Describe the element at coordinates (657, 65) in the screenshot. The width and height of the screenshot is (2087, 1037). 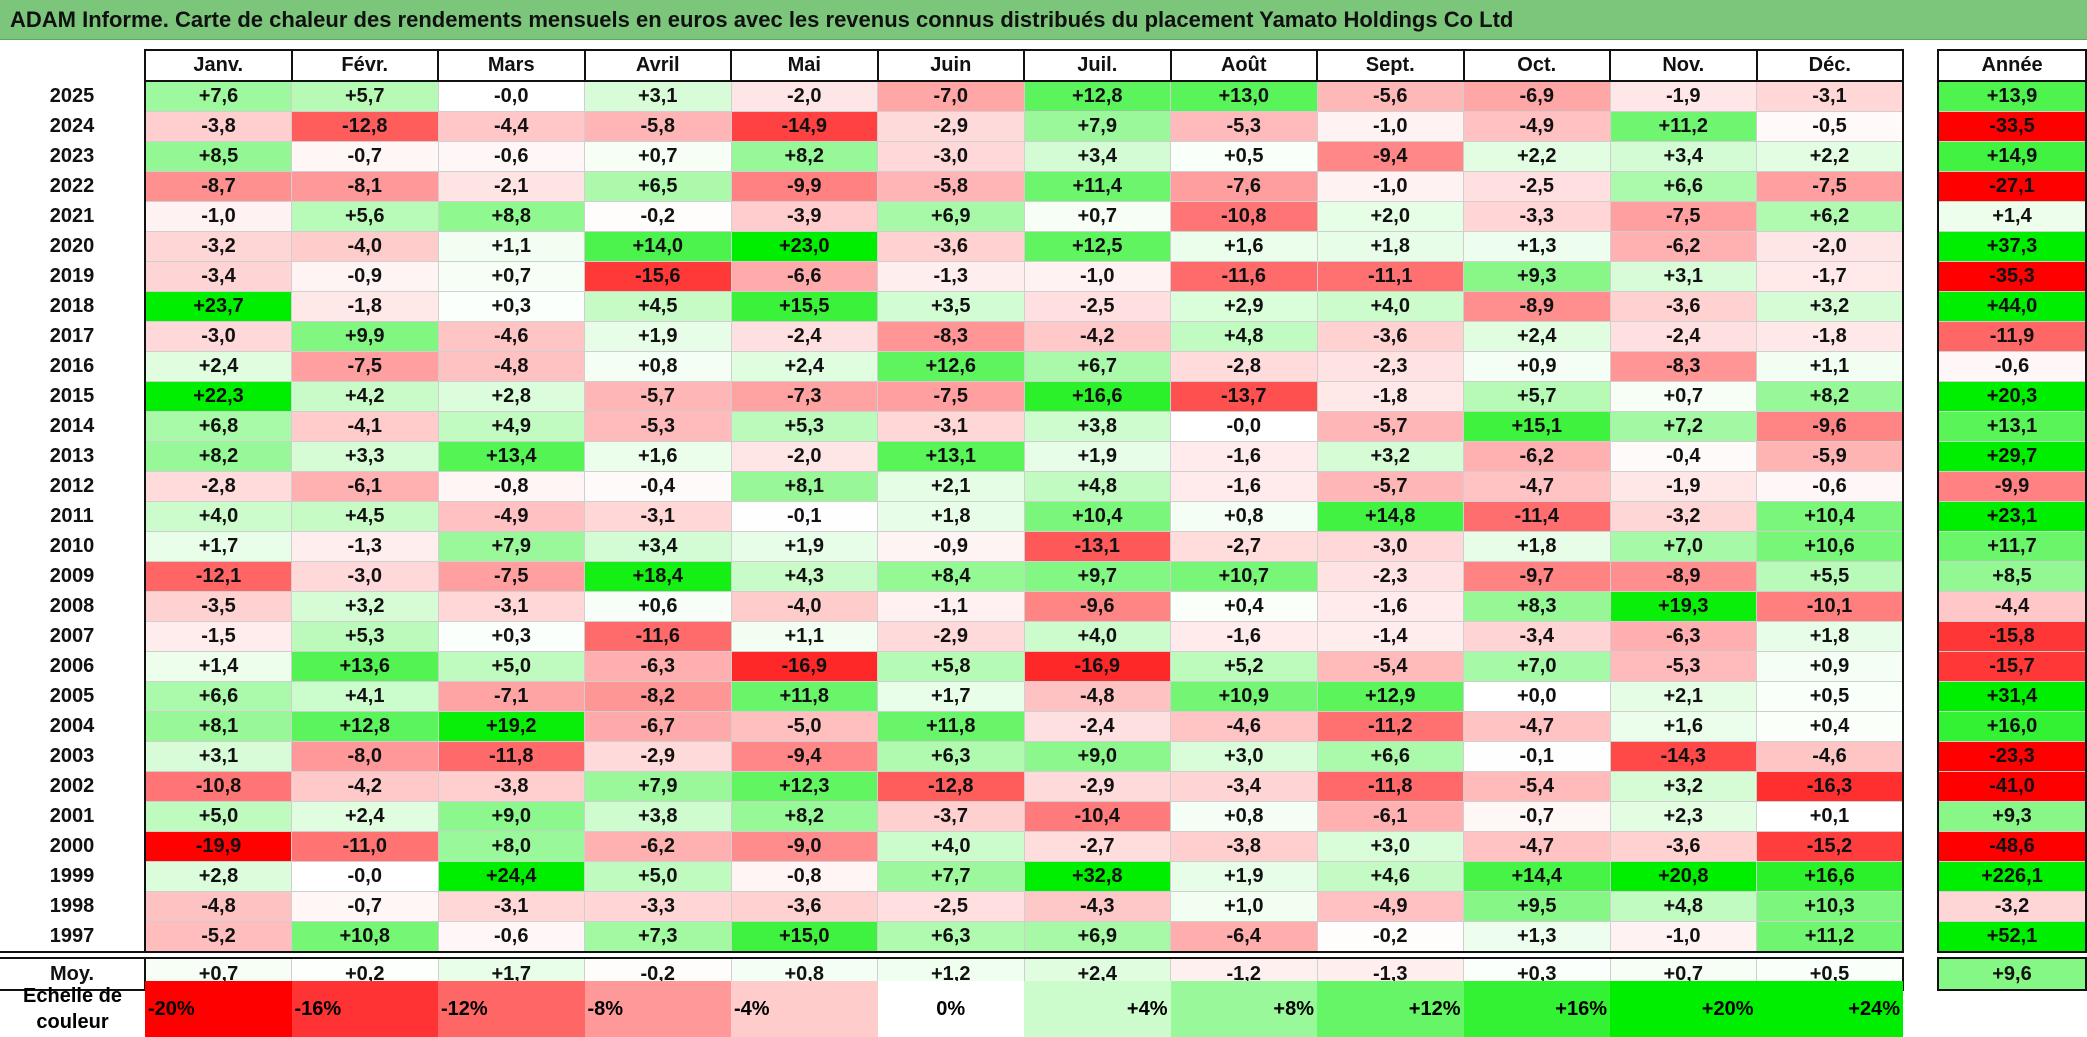
I see `month-header: Avril` at that location.